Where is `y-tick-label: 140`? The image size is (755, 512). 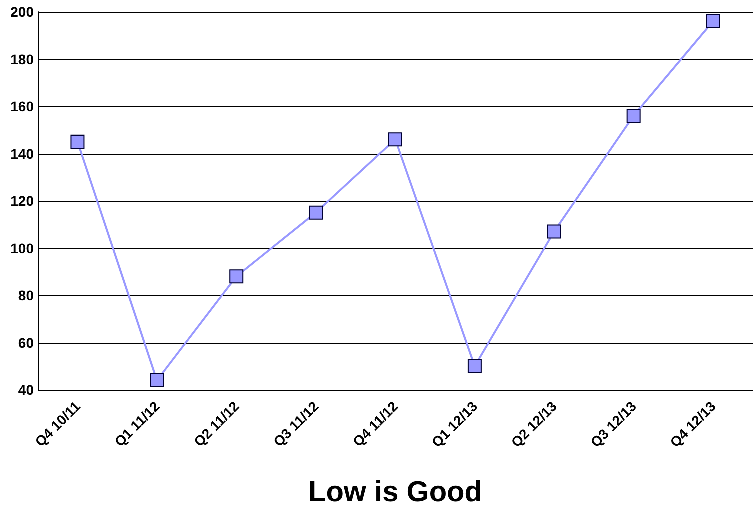 y-tick-label: 140 is located at coordinates (22, 154).